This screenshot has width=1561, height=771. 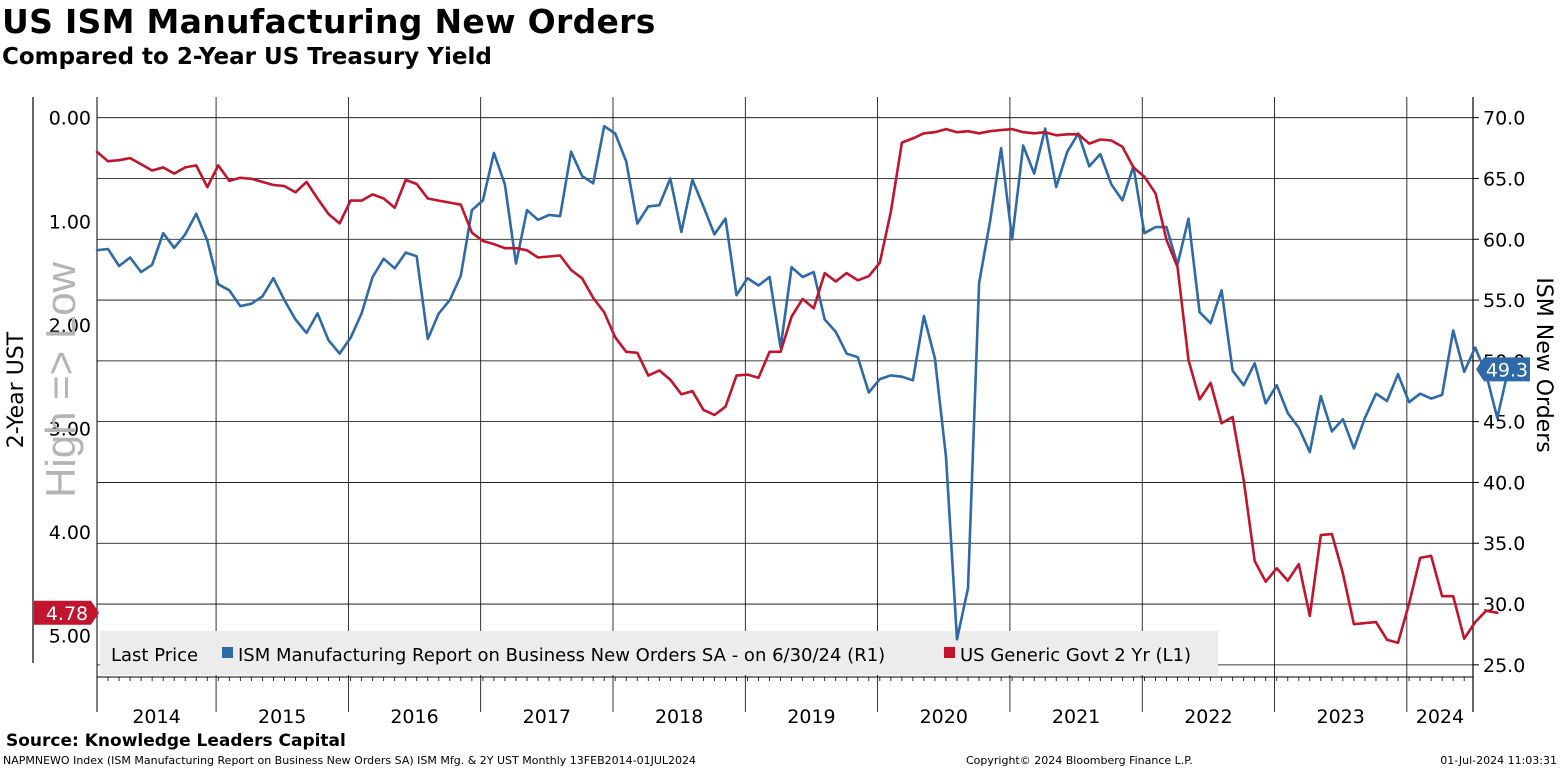 I want to click on y-left-tick-label: 0.00, so click(x=70, y=119).